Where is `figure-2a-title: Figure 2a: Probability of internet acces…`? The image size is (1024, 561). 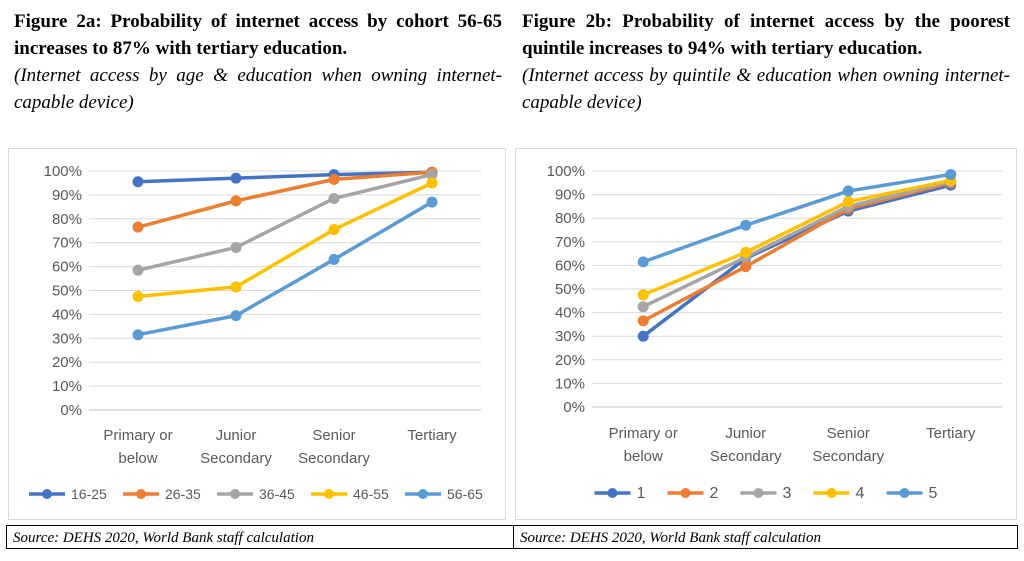 figure-2a-title: Figure 2a: Probability of internet acces… is located at coordinates (258, 35).